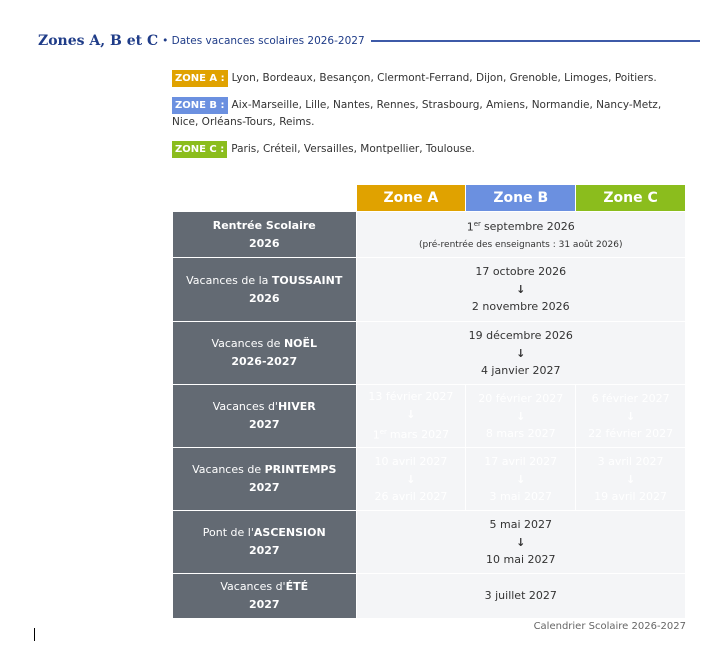 The width and height of the screenshot is (714, 655). I want to click on date-cell: 20 février 2027 ↓ 8 mars 2027, so click(521, 416).